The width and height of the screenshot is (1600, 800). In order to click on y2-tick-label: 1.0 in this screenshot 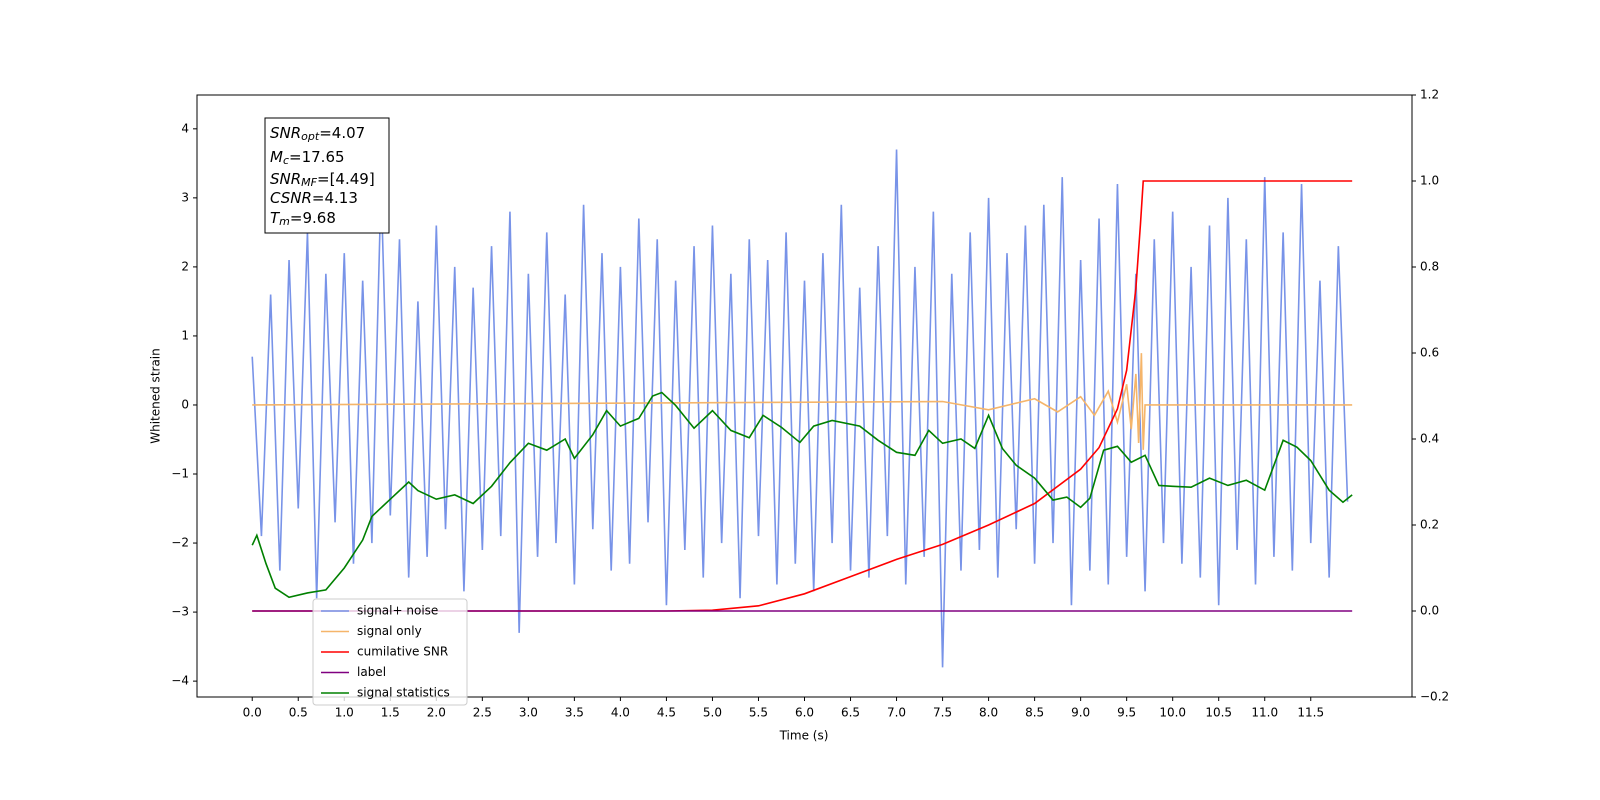, I will do `click(1429, 181)`.